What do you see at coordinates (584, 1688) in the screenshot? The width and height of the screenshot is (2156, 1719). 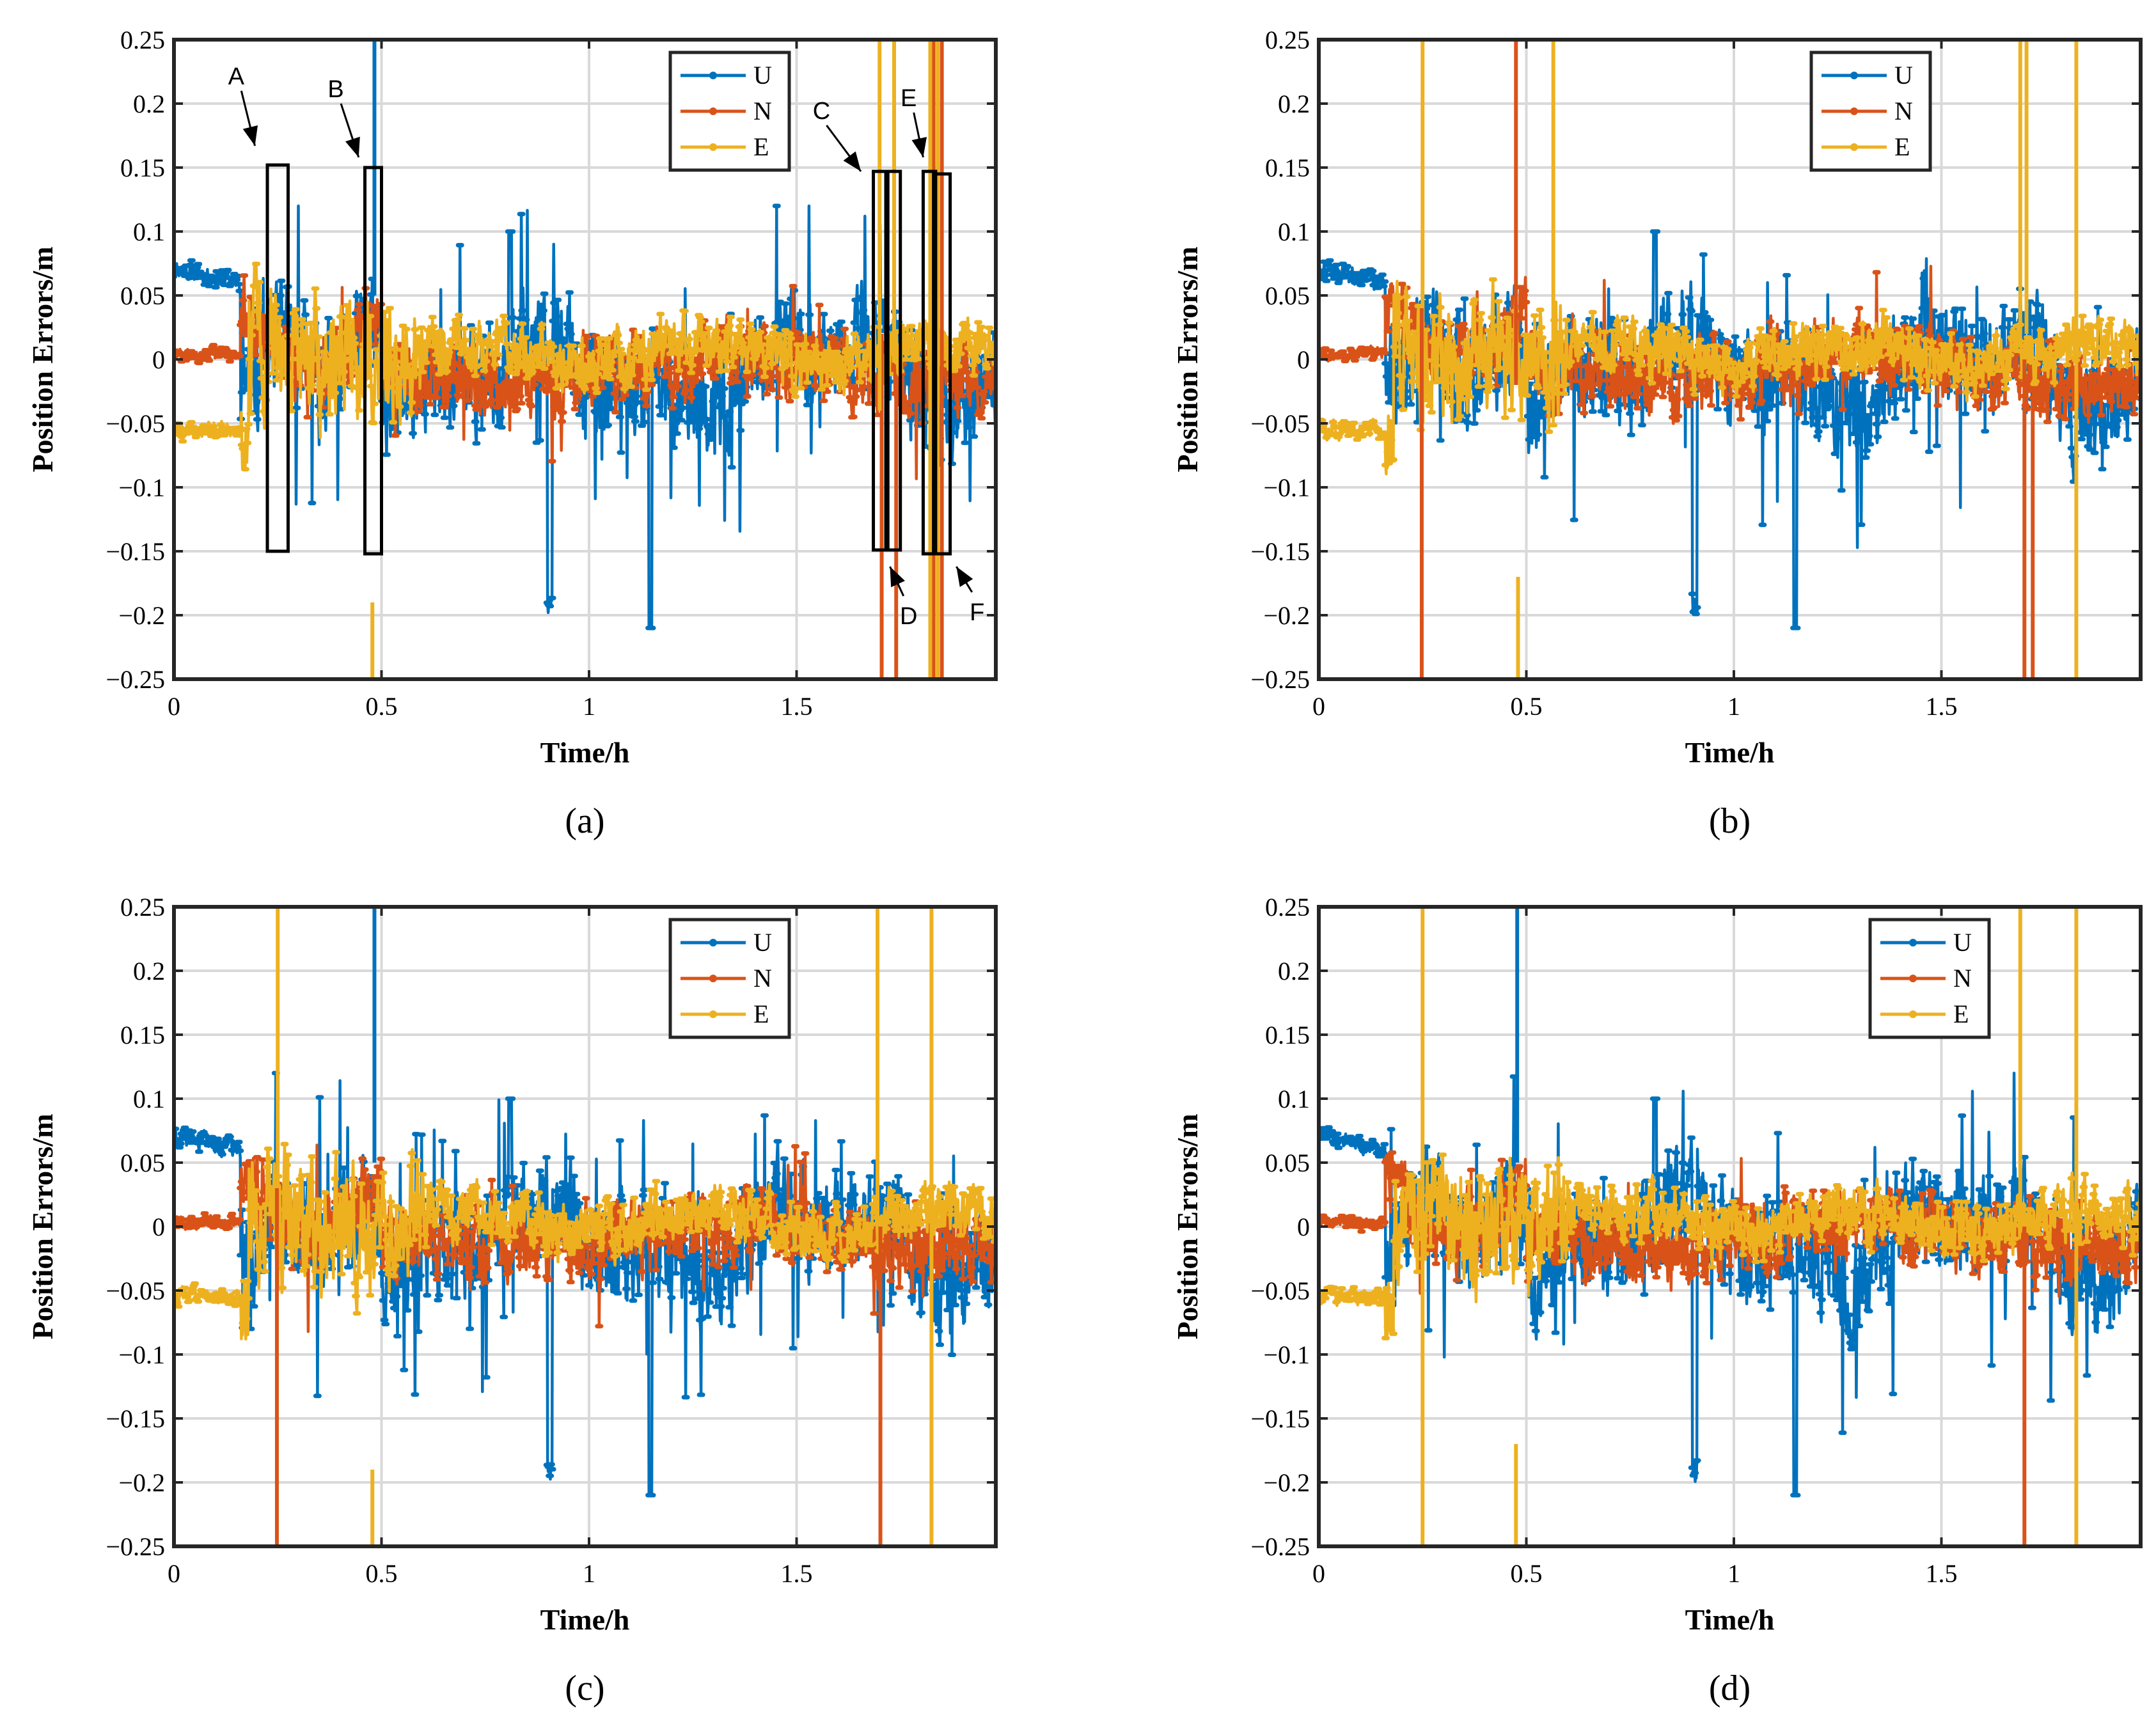 I see `panel-label: (c)` at bounding box center [584, 1688].